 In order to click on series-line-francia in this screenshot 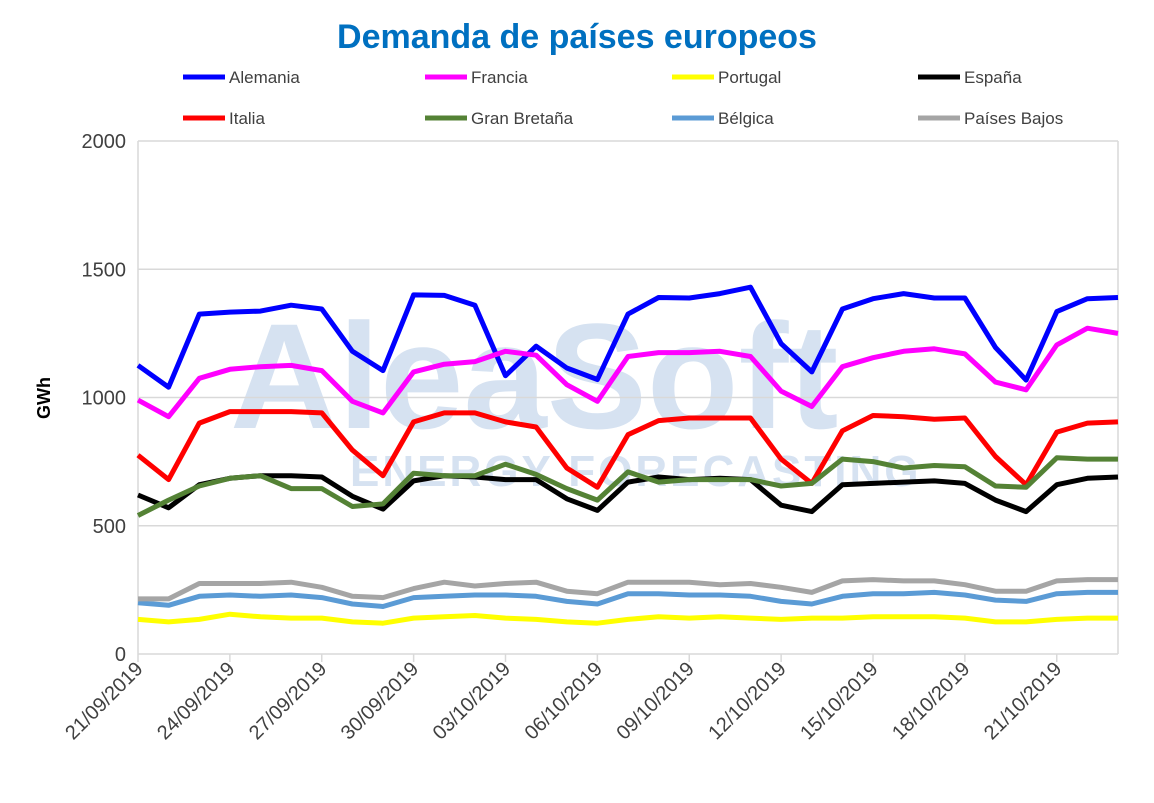, I will do `click(627, 372)`.